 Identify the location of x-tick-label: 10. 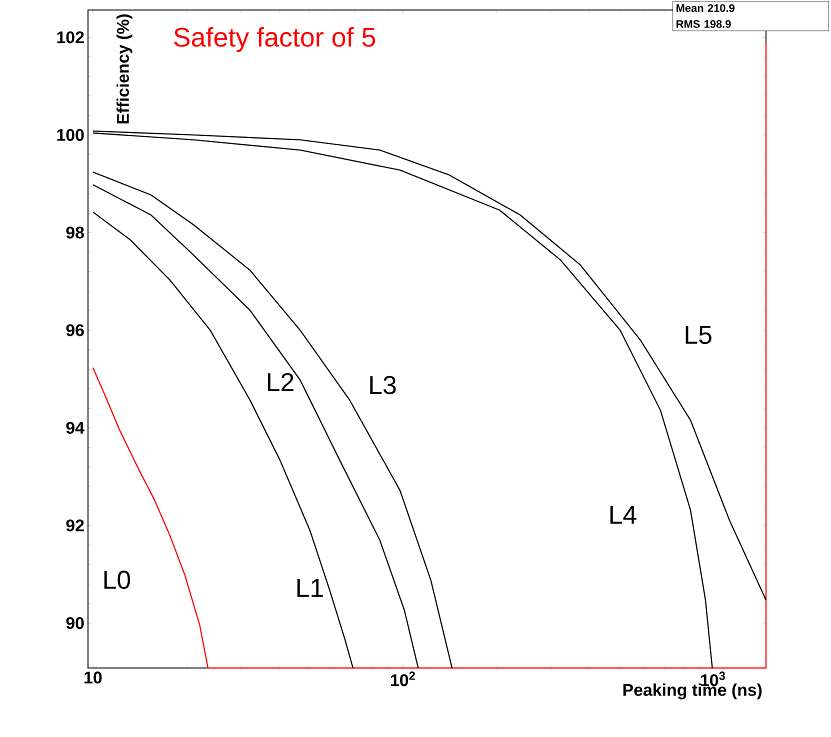
(93, 678).